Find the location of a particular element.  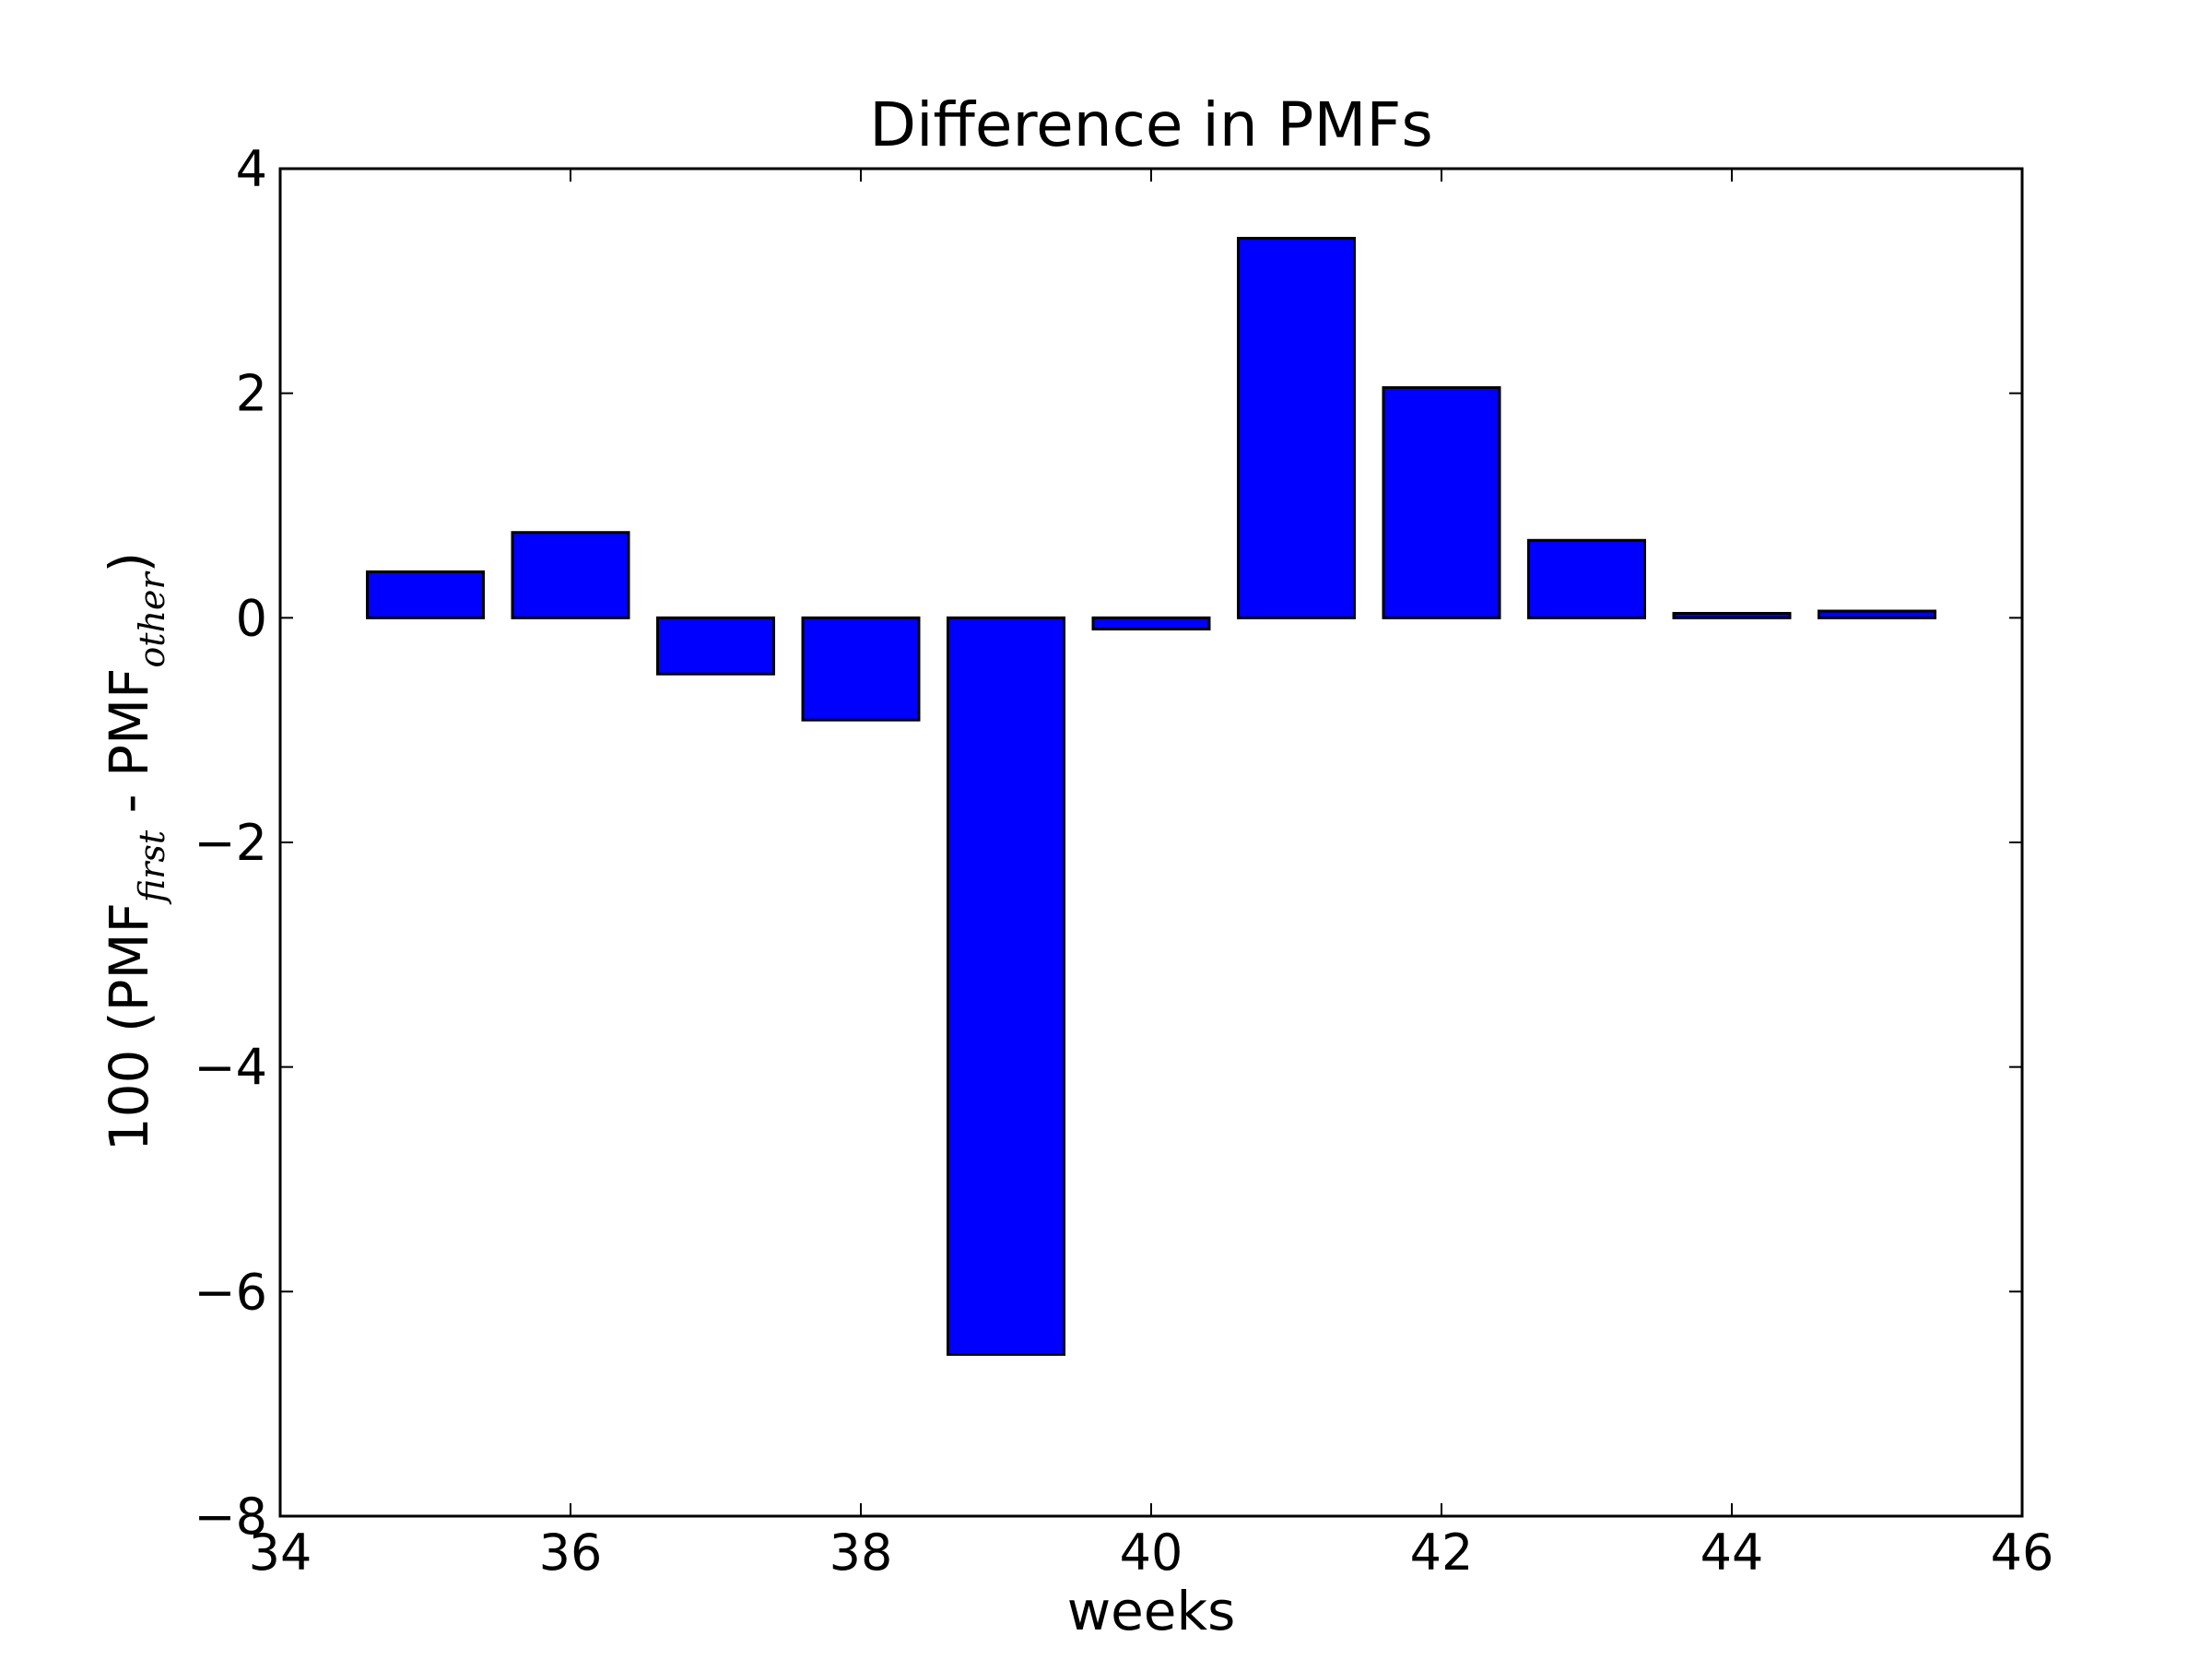

chart-title: Difference in PMFs is located at coordinates (1150, 124).